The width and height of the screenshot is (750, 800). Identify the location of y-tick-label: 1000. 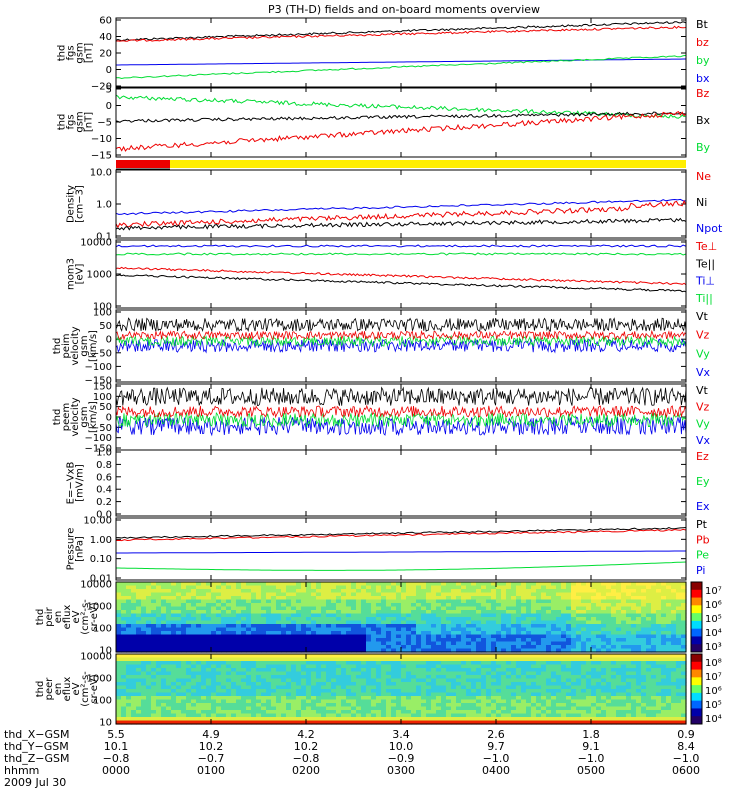
(99, 607).